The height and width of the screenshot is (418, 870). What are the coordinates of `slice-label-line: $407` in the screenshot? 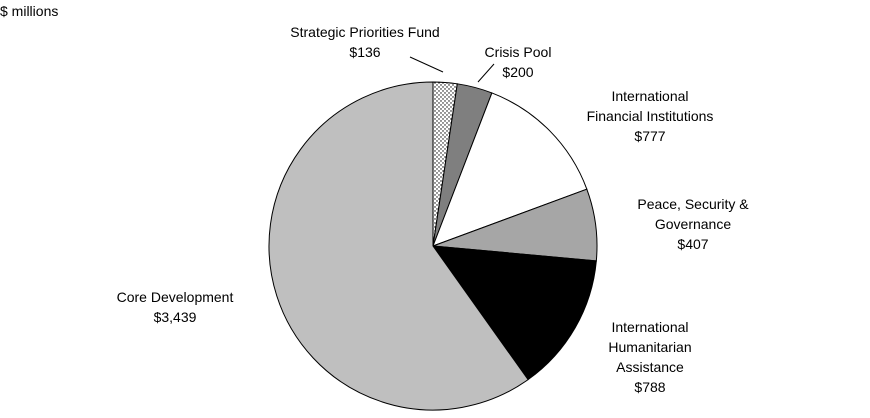 It's located at (692, 244).